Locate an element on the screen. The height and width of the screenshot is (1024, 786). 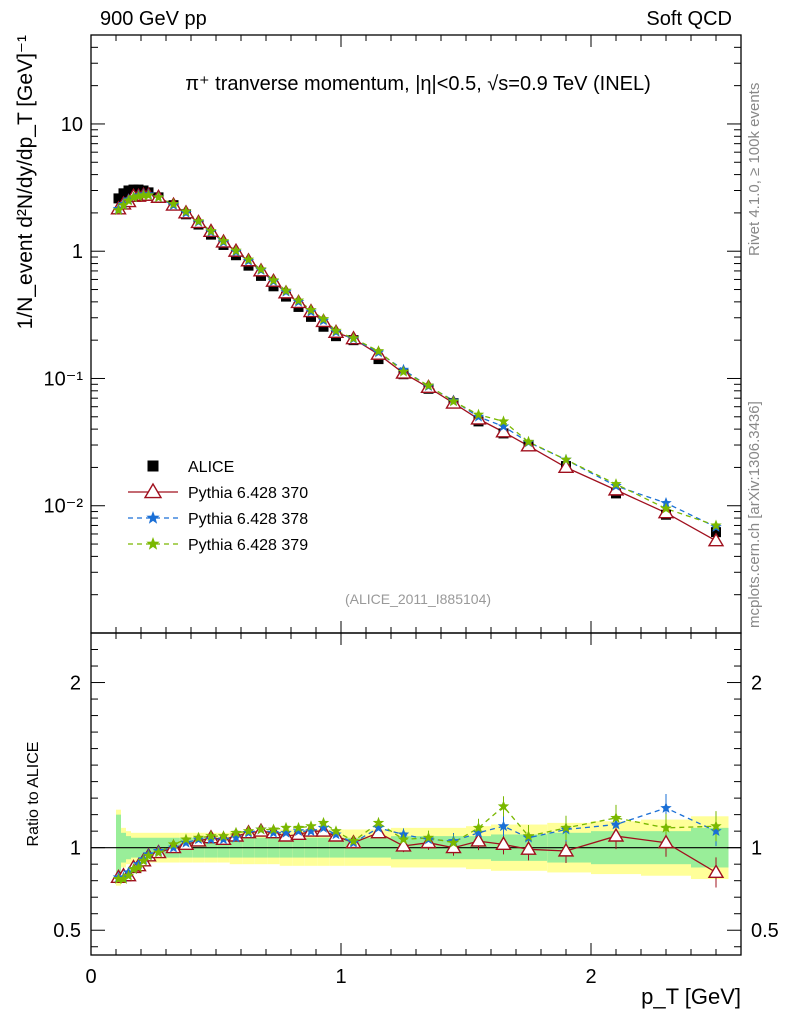
legend-label-0: ALICE is located at coordinates (211, 467).